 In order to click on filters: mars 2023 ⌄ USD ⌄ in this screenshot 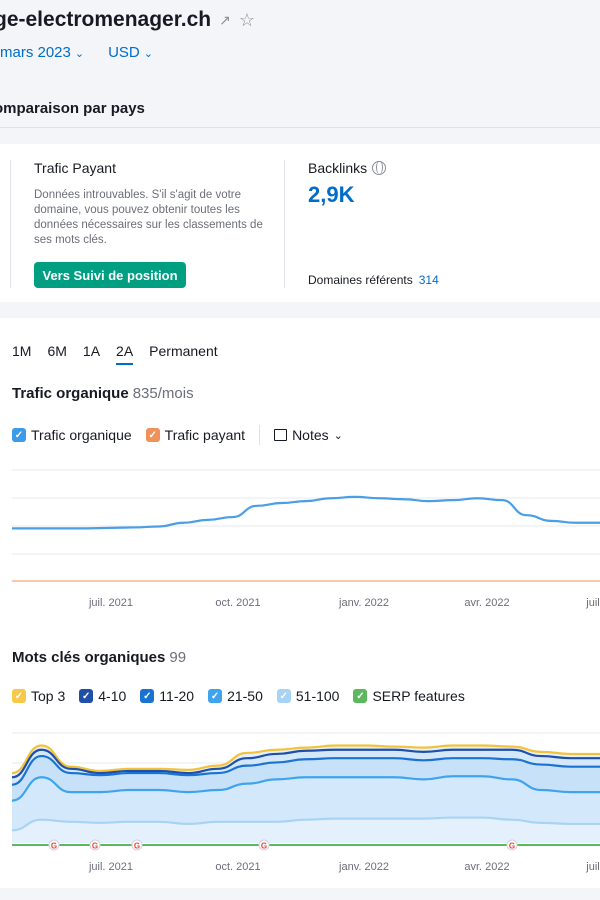, I will do `click(76, 52)`.